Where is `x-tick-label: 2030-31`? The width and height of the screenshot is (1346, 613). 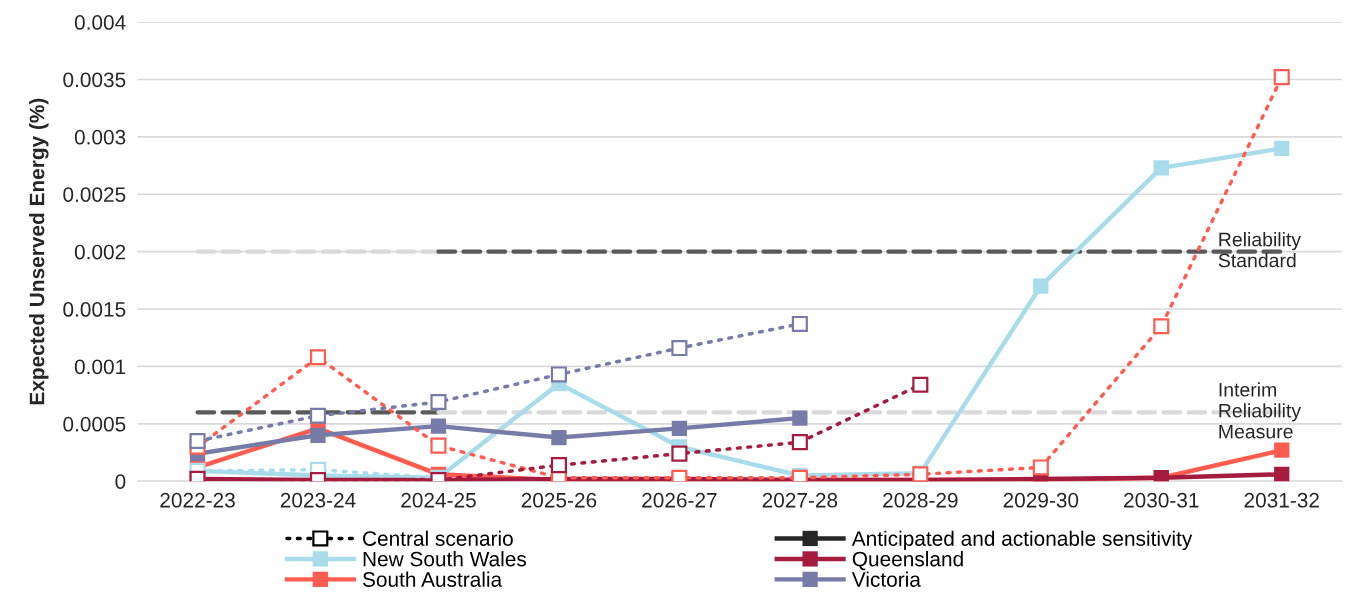
x-tick-label: 2030-31 is located at coordinates (1161, 500).